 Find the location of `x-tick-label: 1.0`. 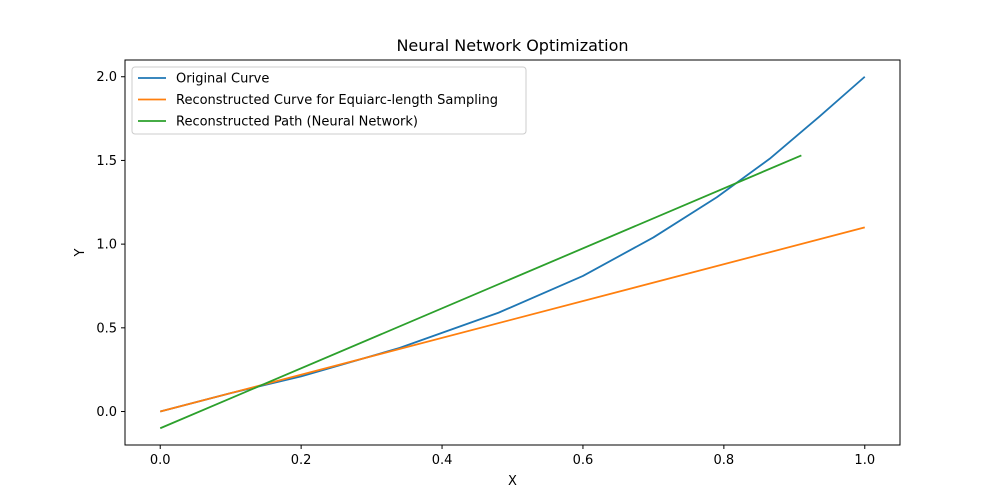

x-tick-label: 1.0 is located at coordinates (864, 460).